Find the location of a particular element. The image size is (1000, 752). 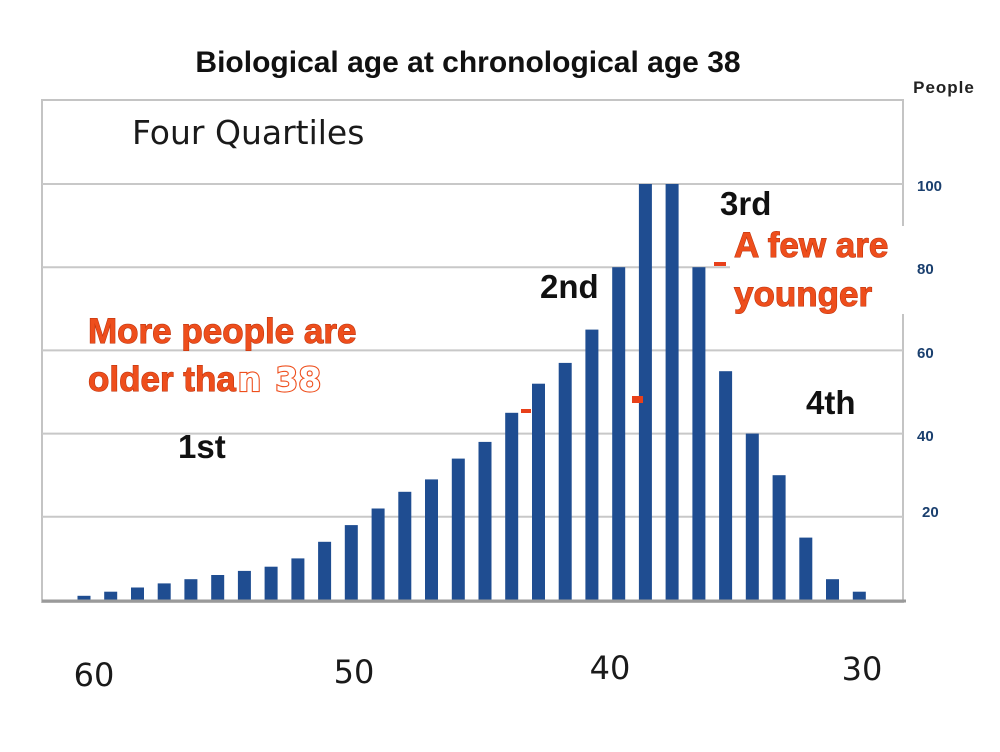

y-tick-label: 80 is located at coordinates (925, 269).